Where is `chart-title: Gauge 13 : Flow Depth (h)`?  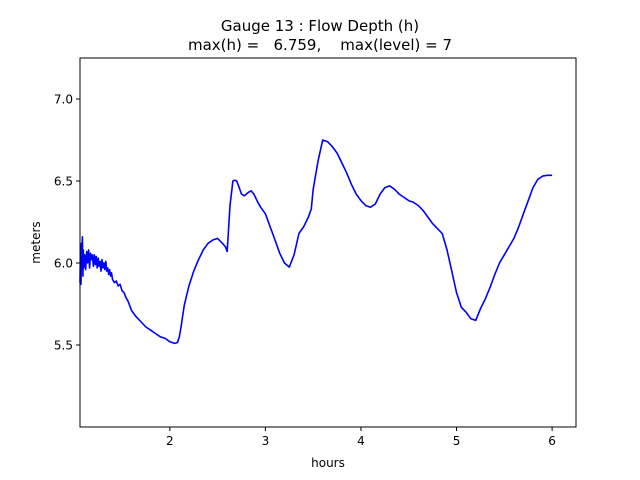
chart-title: Gauge 13 : Flow Depth (h) is located at coordinates (320, 26).